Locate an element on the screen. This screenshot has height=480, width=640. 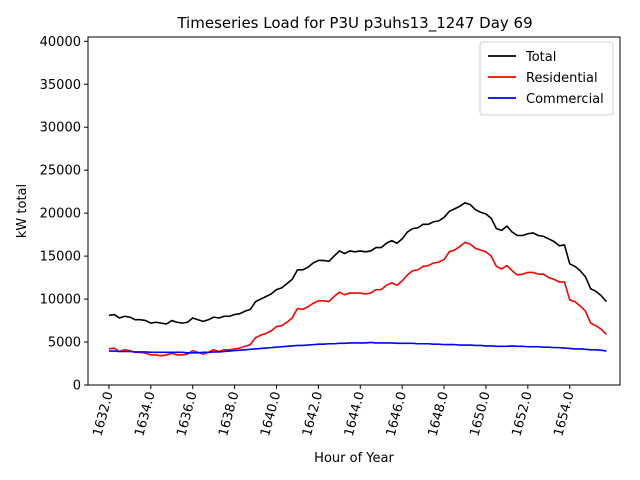
x-tick-label: 1638.0 is located at coordinates (229, 414).